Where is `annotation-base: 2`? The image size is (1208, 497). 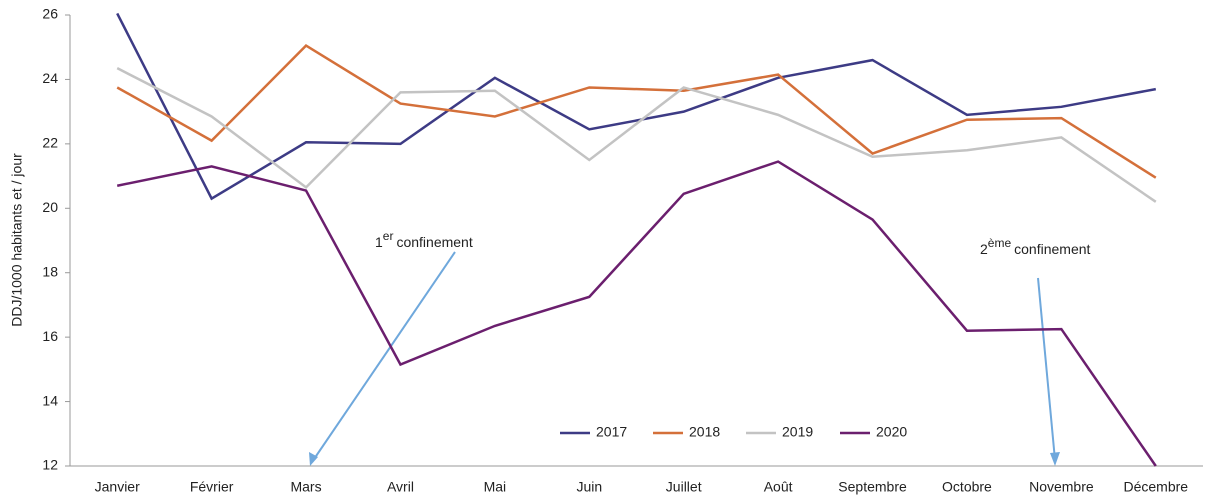 annotation-base: 2 is located at coordinates (984, 249).